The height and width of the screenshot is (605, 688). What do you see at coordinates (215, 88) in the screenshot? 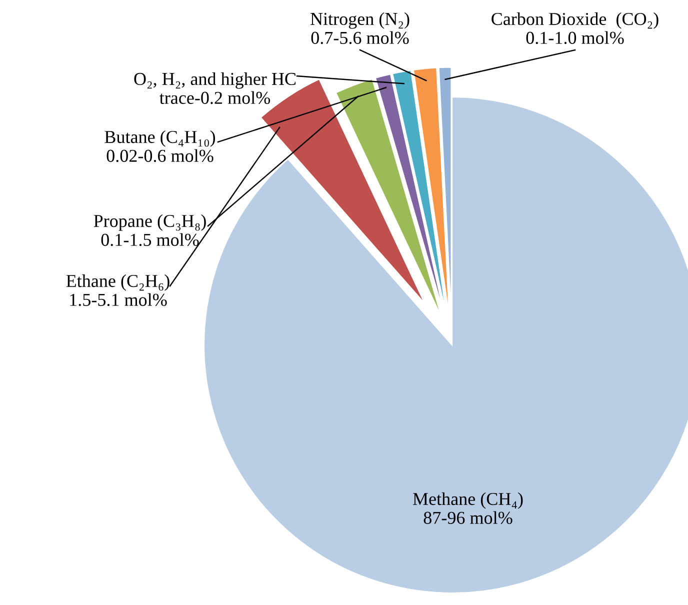
I see `slice-label: O₂, H₂, and higher HC trace-0.2 mol%` at bounding box center [215, 88].